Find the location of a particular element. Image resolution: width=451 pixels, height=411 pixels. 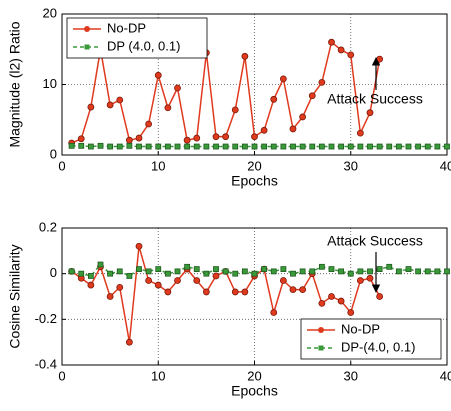

legend-label: DP-(4.0, 0.1) is located at coordinates (378, 346).